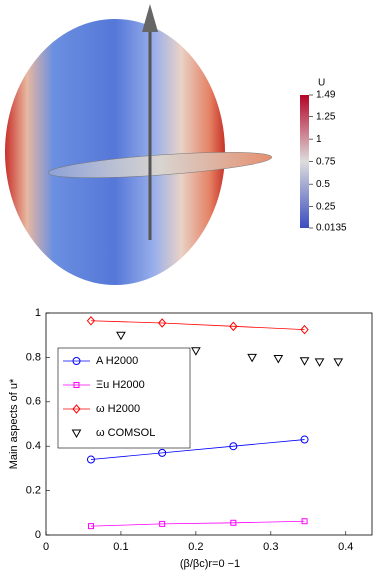  I want to click on y-tick-label: 0.8, so click(33, 357).